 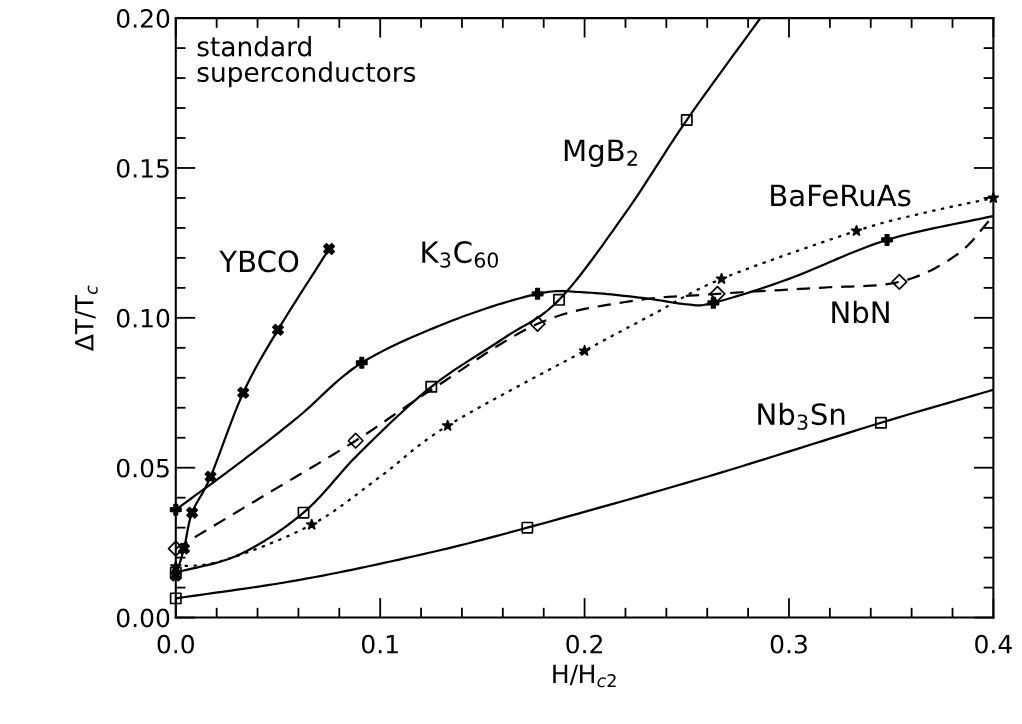 What do you see at coordinates (175, 644) in the screenshot?
I see `x-tick-label: 0.0` at bounding box center [175, 644].